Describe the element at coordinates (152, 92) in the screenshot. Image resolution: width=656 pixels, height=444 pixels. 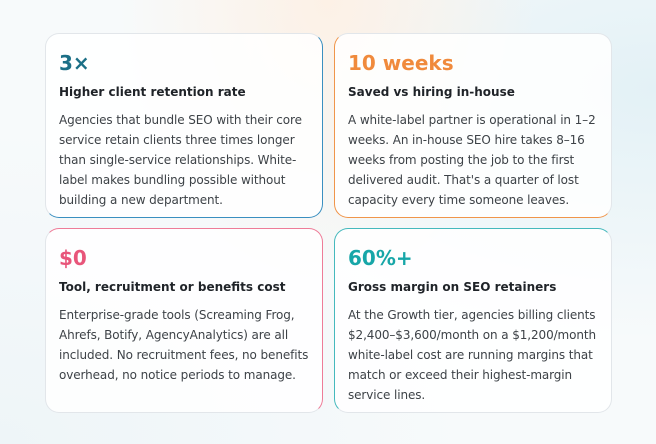
I see `card-heading: Higher client retention rate` at that location.